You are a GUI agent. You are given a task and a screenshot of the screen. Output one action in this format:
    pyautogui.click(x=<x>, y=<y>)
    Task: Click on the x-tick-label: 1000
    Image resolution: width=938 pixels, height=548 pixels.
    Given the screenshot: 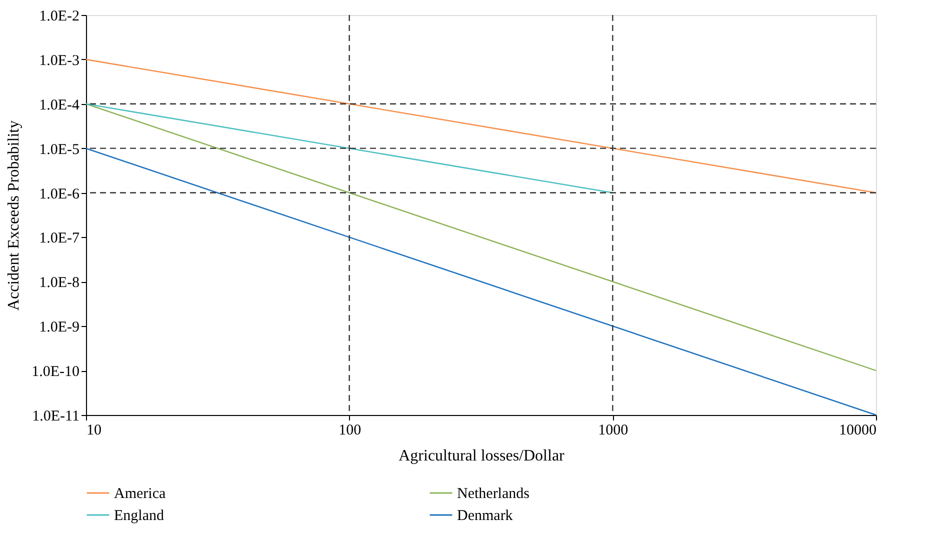 What is the action you would take?
    pyautogui.click(x=613, y=430)
    